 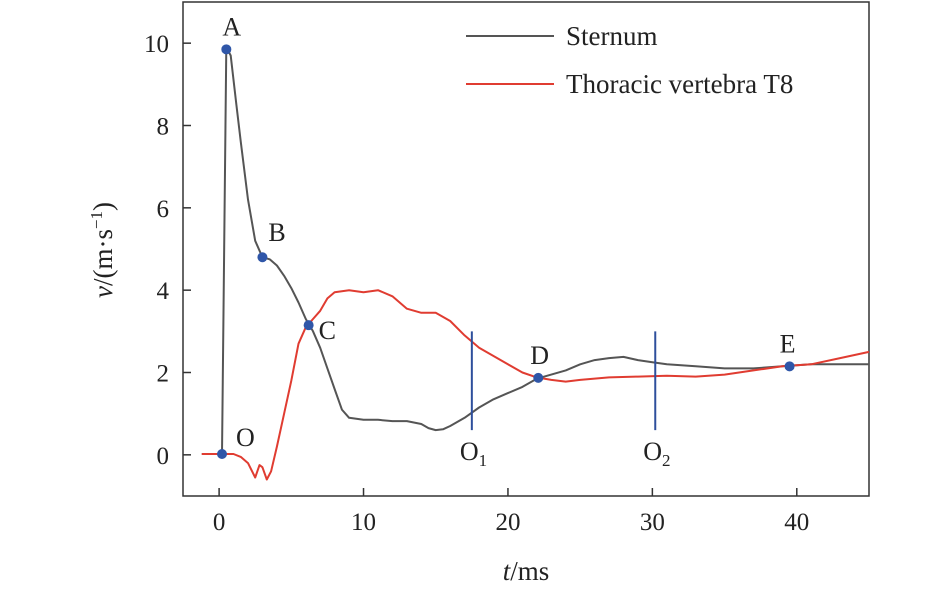 I want to click on point-label: E, so click(x=788, y=343).